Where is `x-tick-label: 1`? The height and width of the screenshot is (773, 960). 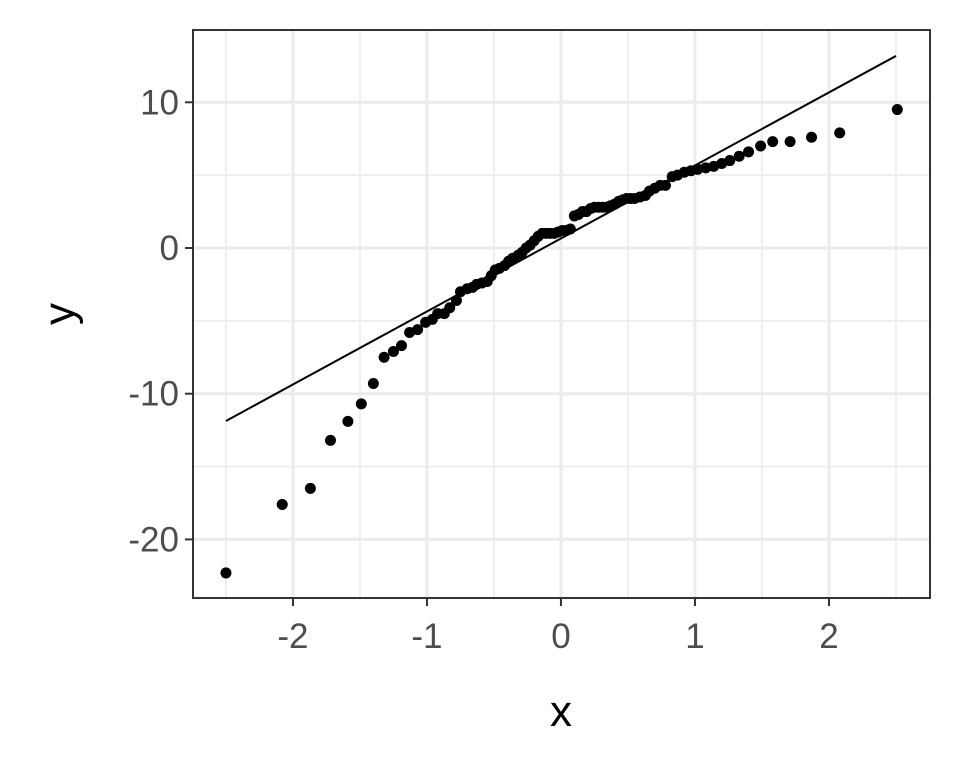 x-tick-label: 1 is located at coordinates (694, 636).